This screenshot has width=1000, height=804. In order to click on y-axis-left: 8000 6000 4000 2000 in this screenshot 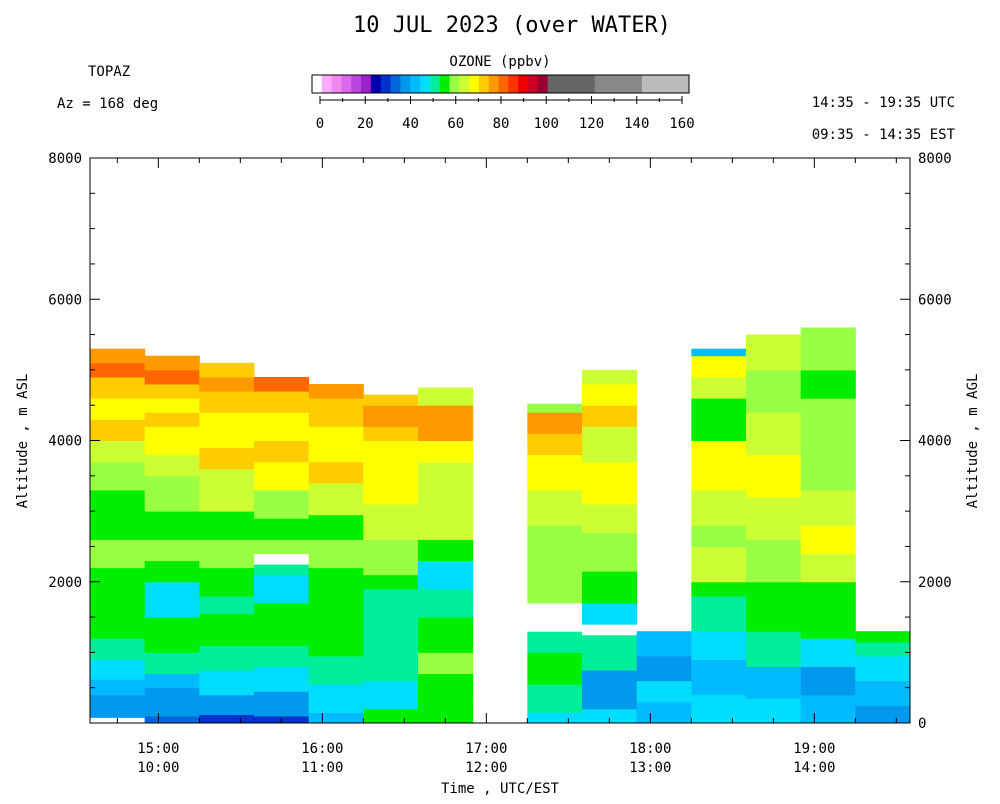, I will do `click(74, 437)`.